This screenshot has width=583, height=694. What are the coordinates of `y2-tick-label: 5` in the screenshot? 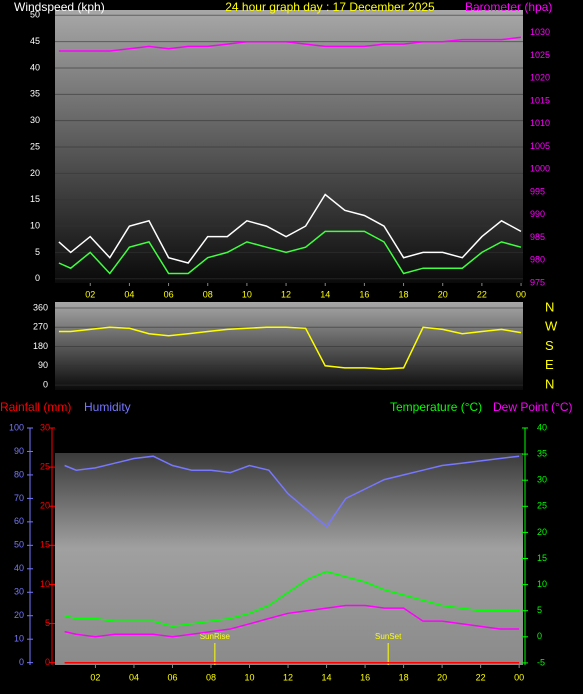 It's located at (539, 610).